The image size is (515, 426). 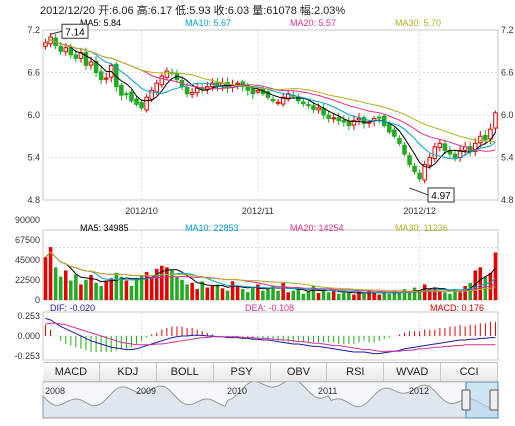 I want to click on tab-kdj: KDJ, so click(x=128, y=372).